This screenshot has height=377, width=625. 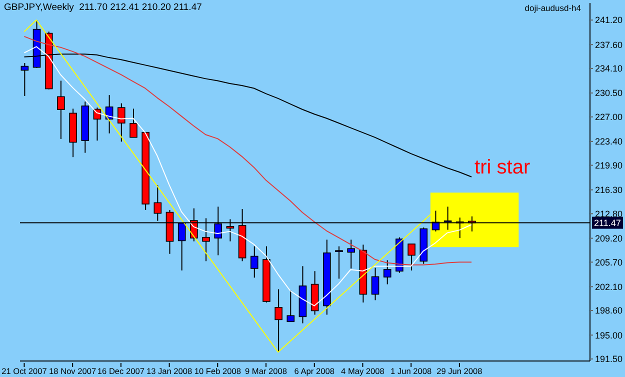 What do you see at coordinates (218, 371) in the screenshot?
I see `x-tick-label: 10 Feb 2008` at bounding box center [218, 371].